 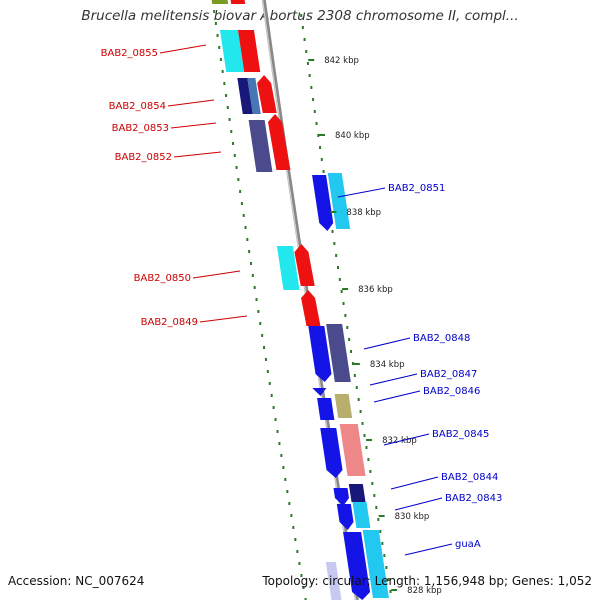 What do you see at coordinates (468, 544) in the screenshot?
I see `gene-label: guaA` at bounding box center [468, 544].